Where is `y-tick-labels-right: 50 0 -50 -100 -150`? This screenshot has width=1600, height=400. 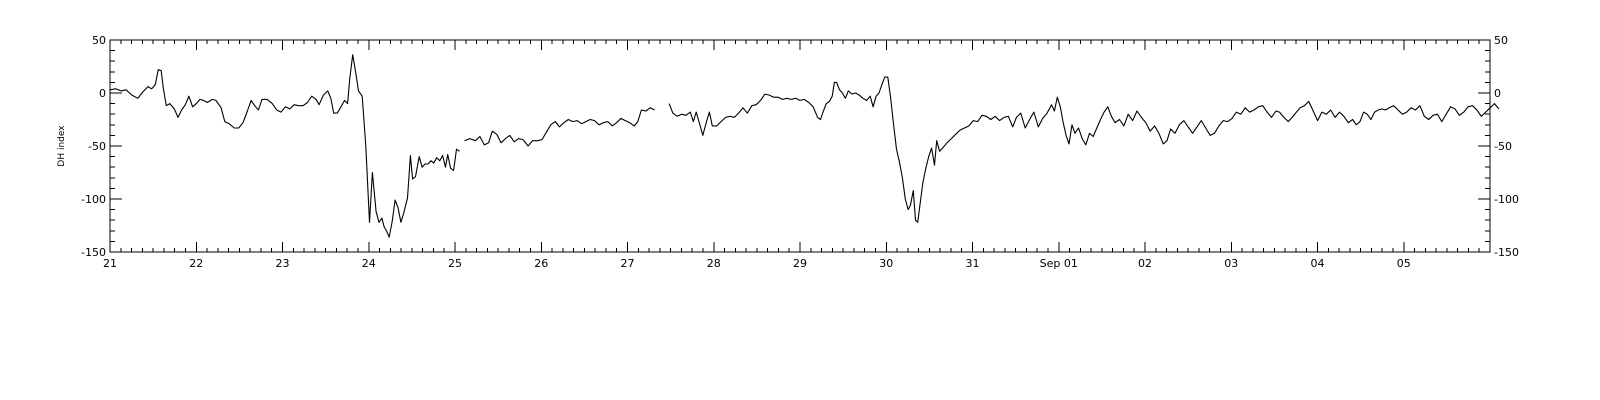
y-tick-labels-right: 50 0 -50 -100 -150 is located at coordinates (1506, 146).